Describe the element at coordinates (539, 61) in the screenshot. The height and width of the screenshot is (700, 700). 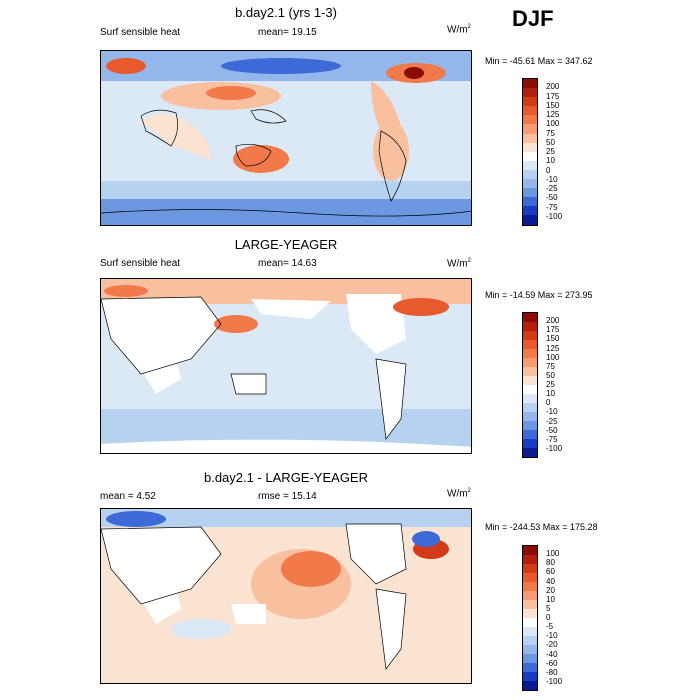
I see `min-max-label: Min = -45.61 Max = 347.62` at that location.